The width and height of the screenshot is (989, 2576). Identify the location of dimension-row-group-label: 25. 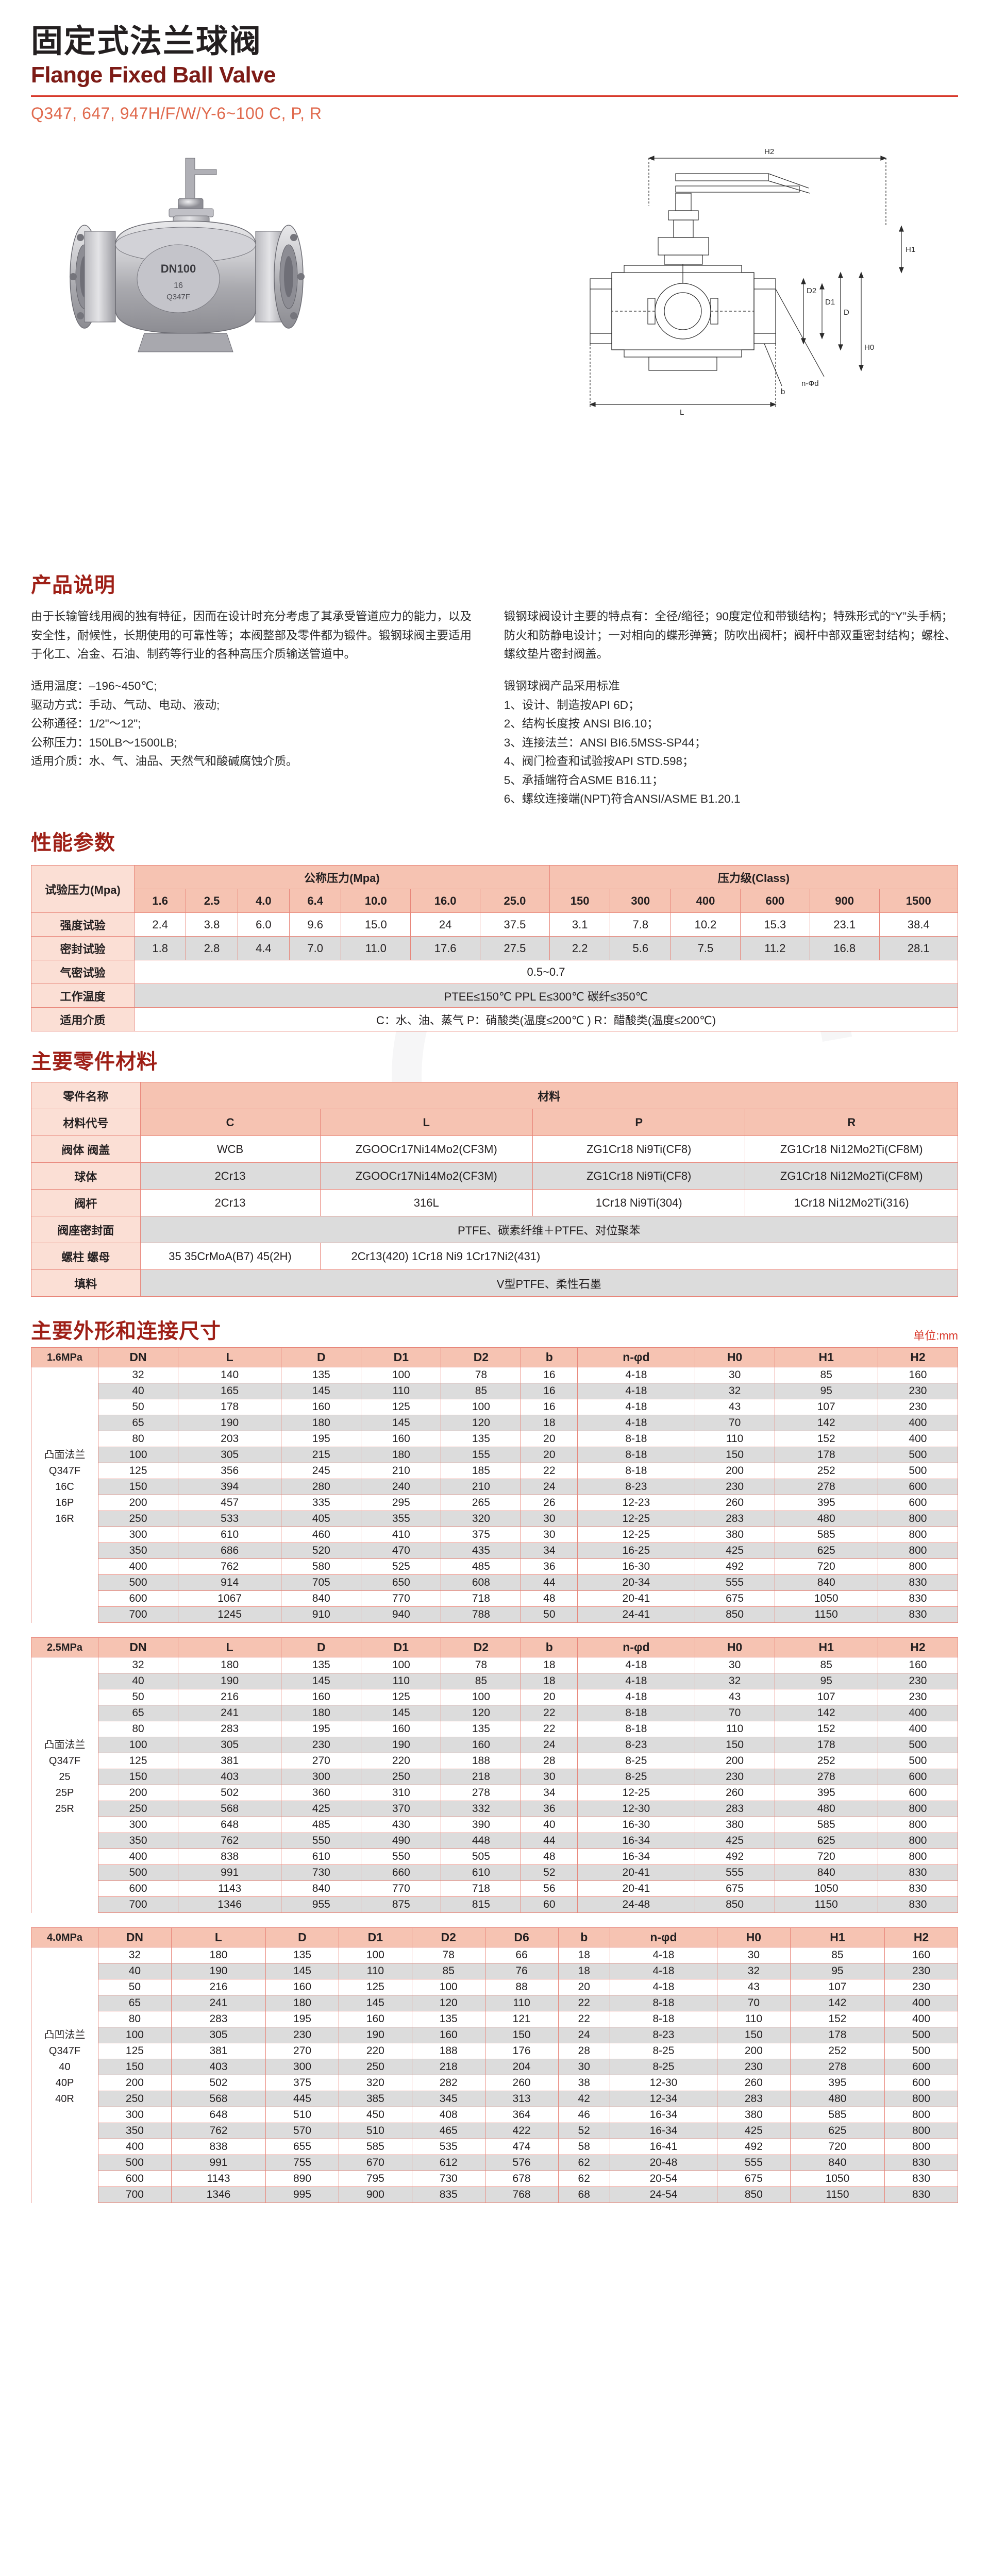
(64, 1777).